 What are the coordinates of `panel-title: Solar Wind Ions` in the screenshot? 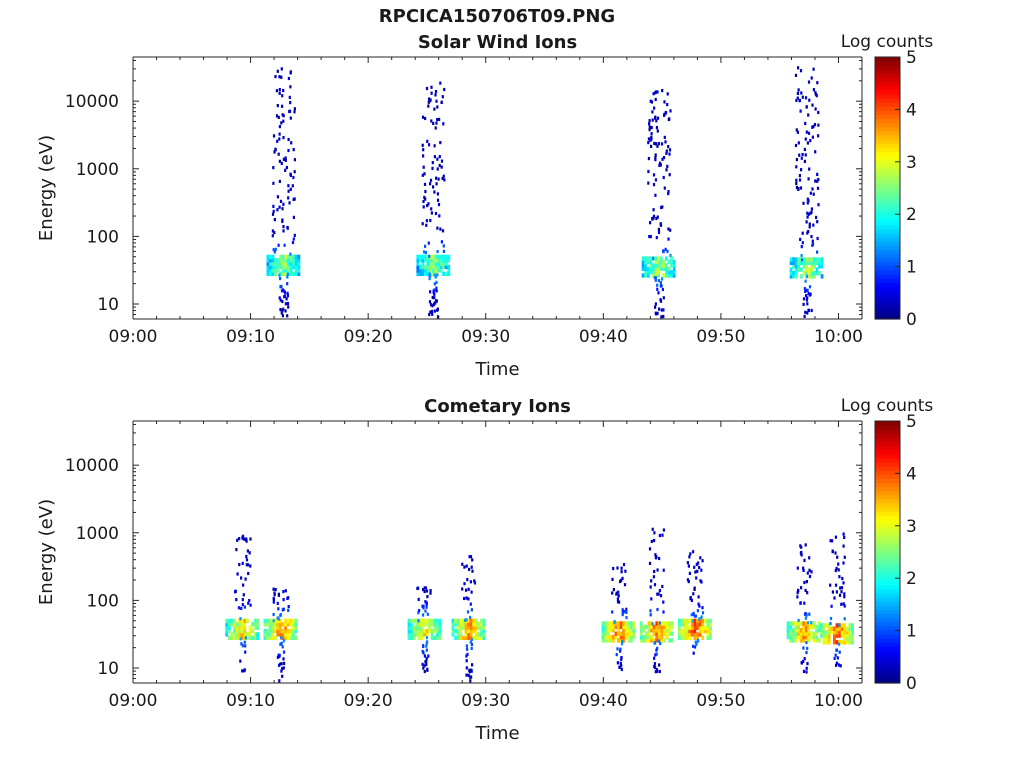 It's located at (497, 42).